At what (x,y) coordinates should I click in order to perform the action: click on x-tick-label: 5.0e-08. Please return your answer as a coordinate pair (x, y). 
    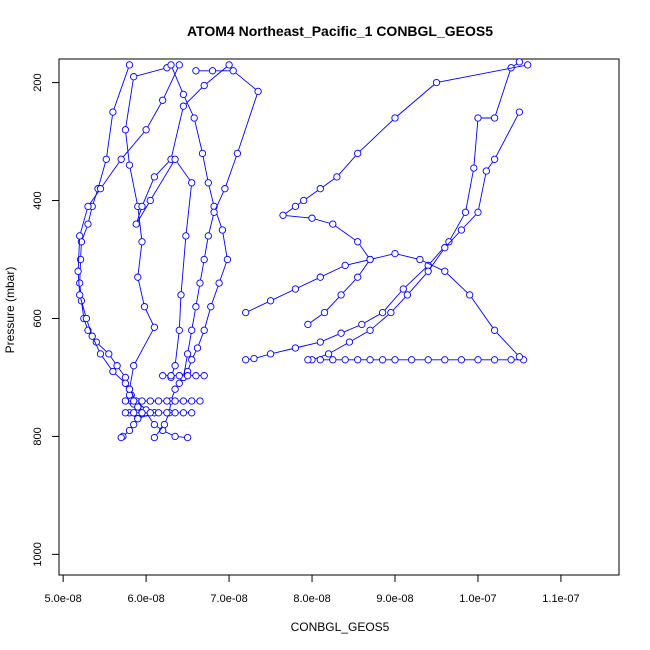
    Looking at the image, I should click on (62, 599).